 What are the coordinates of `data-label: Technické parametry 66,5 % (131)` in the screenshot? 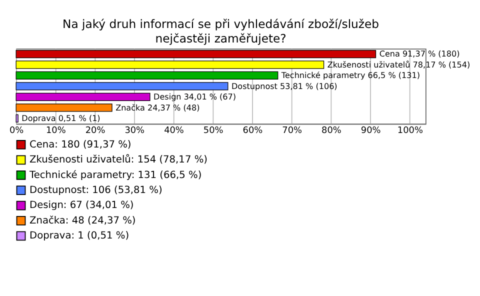 It's located at (350, 75).